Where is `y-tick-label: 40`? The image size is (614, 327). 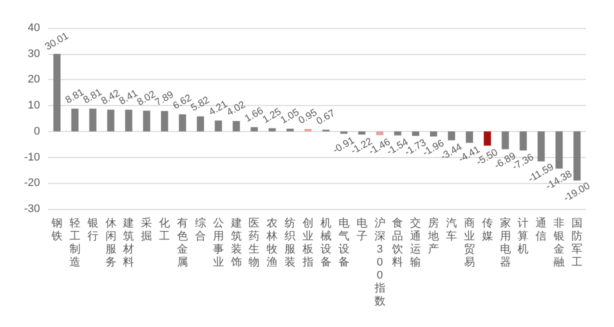
y-tick-label: 40 is located at coordinates (34, 28).